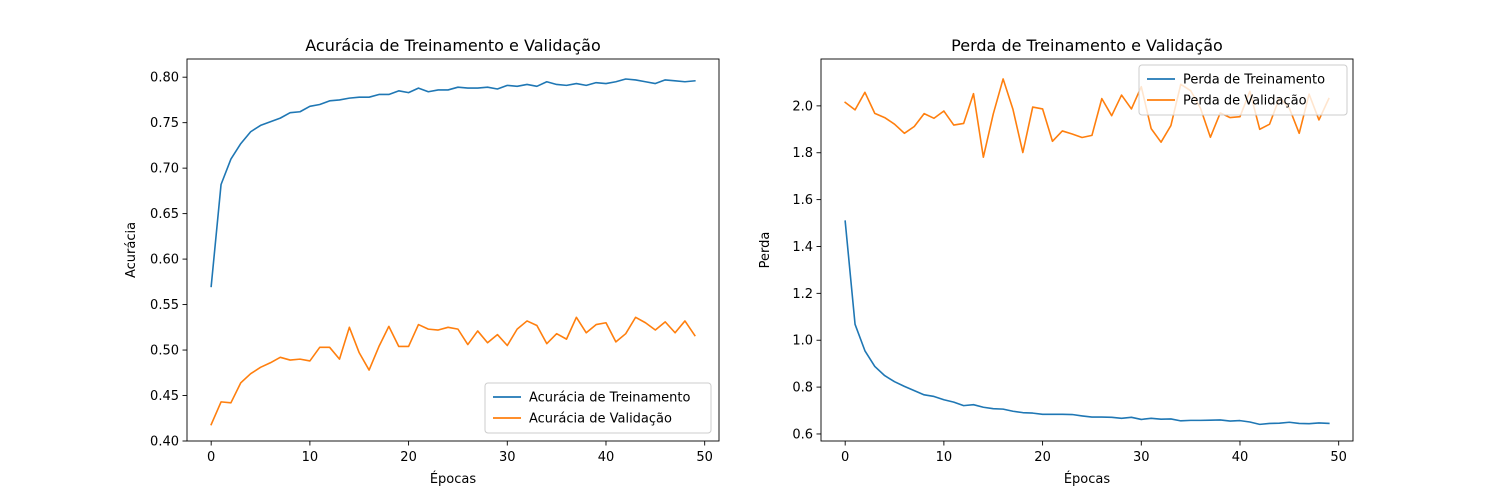 This screenshot has height=495, width=1498. I want to click on loss-y-tick-label: 0.6, so click(802, 434).